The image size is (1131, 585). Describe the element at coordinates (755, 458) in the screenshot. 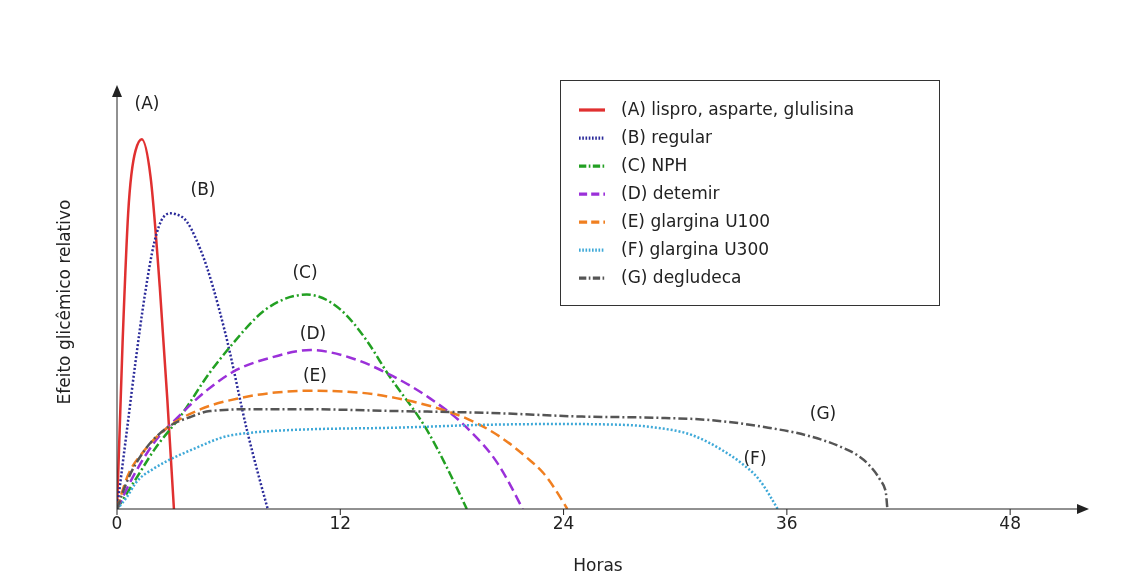

I see `annotation: (F)` at that location.